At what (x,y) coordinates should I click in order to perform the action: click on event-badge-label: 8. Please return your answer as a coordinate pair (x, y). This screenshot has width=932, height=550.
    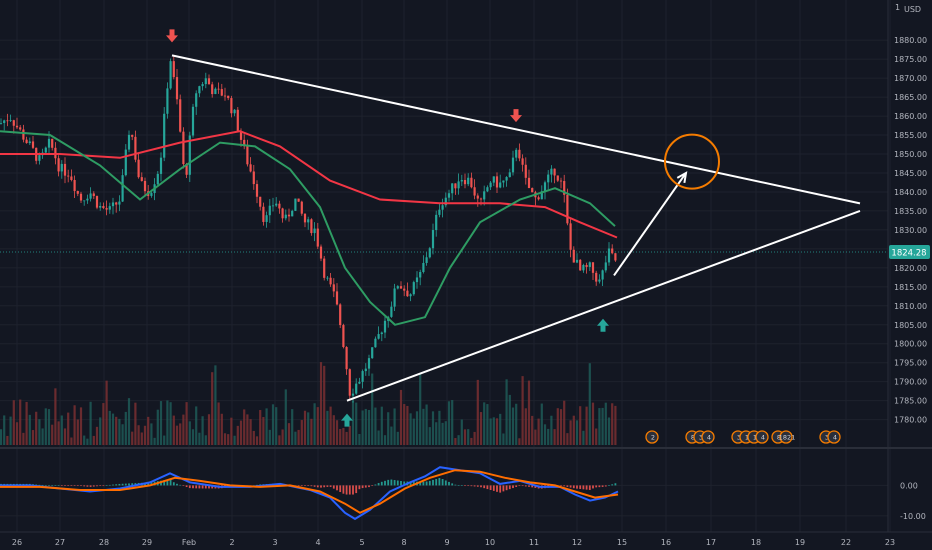
    Looking at the image, I should click on (779, 438).